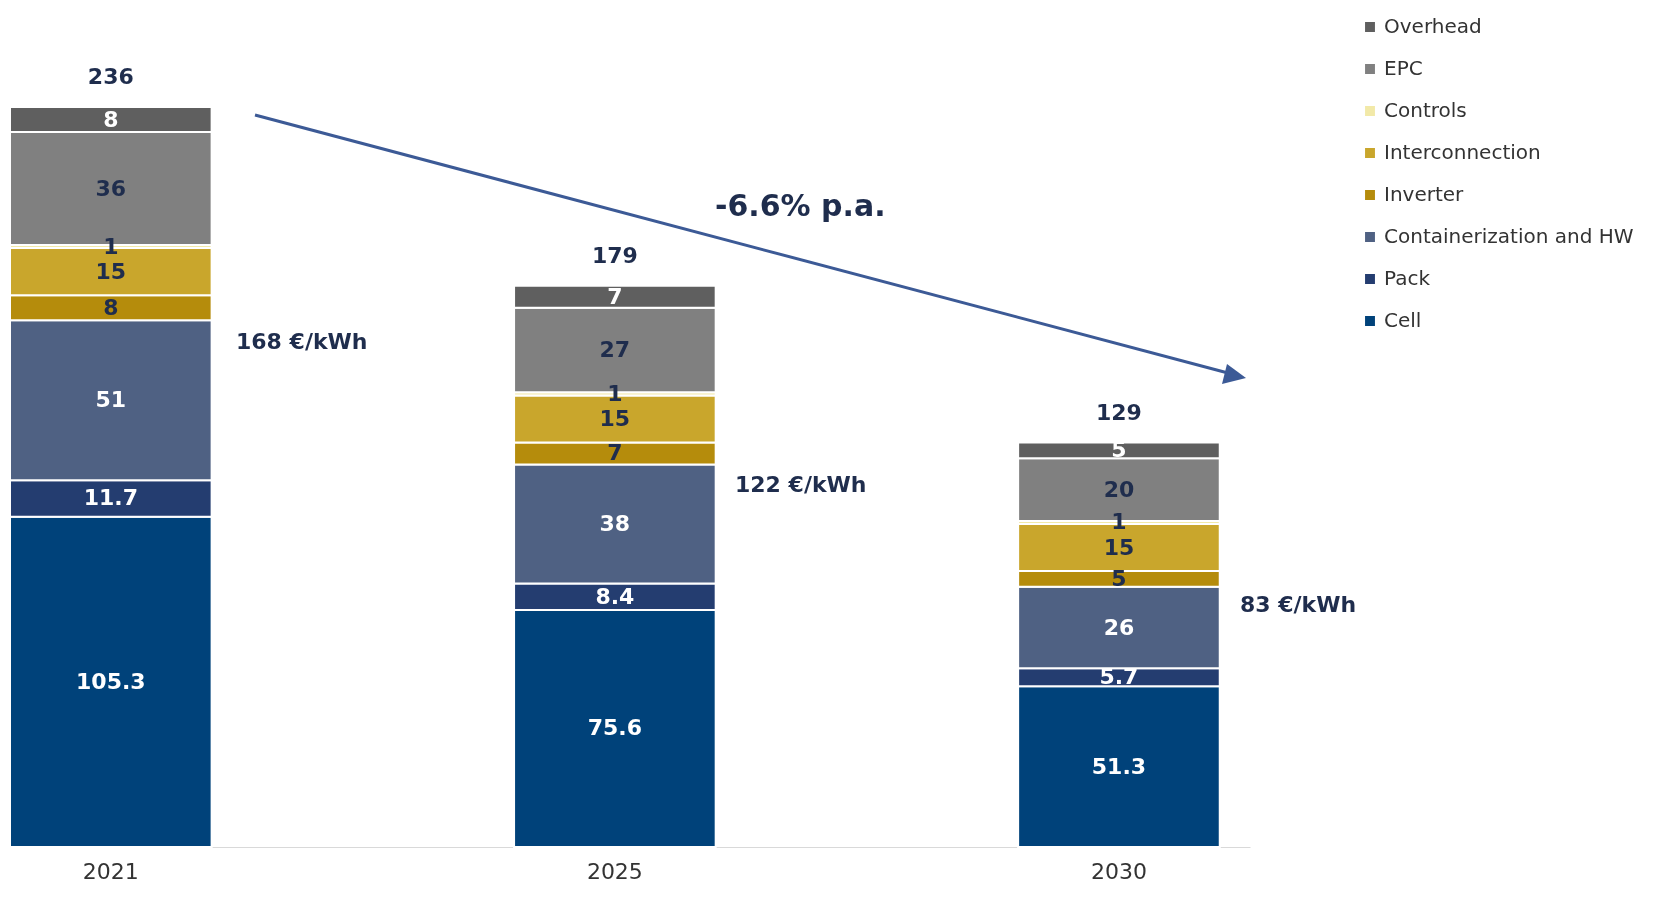 Image resolution: width=1667 pixels, height=897 pixels. What do you see at coordinates (1118, 412) in the screenshot?
I see `total-label: 129` at bounding box center [1118, 412].